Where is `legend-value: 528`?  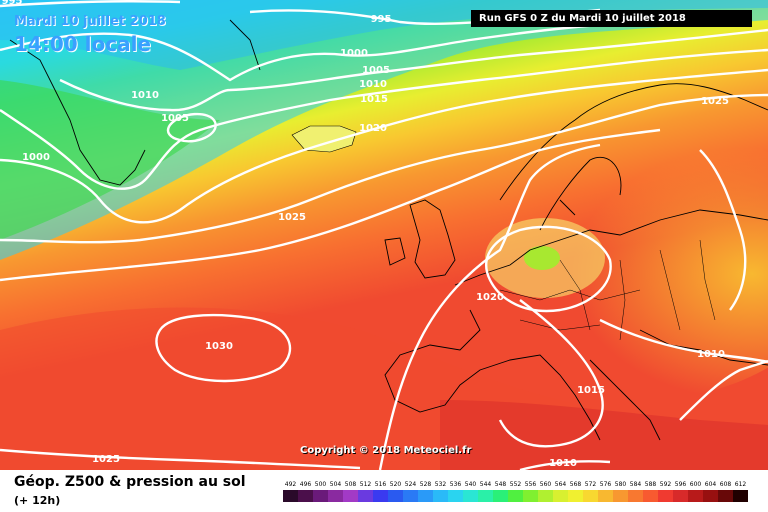 legend-value: 528 is located at coordinates (426, 484).